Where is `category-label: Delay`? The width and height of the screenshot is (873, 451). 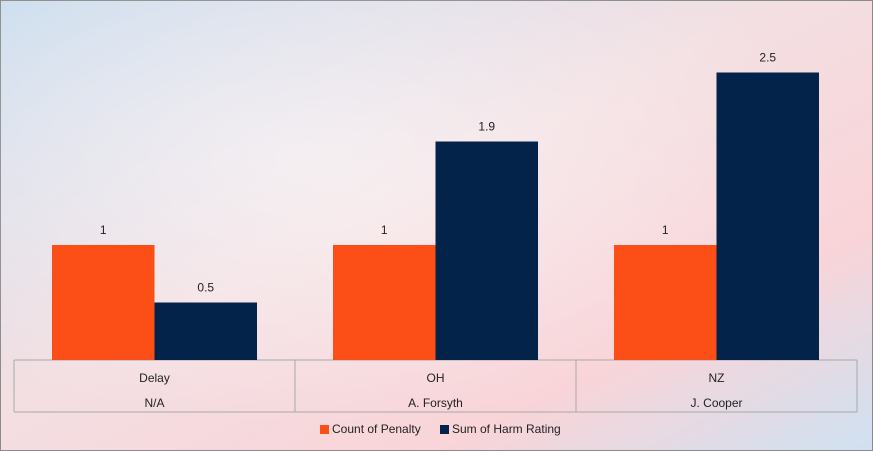
category-label: Delay is located at coordinates (154, 378).